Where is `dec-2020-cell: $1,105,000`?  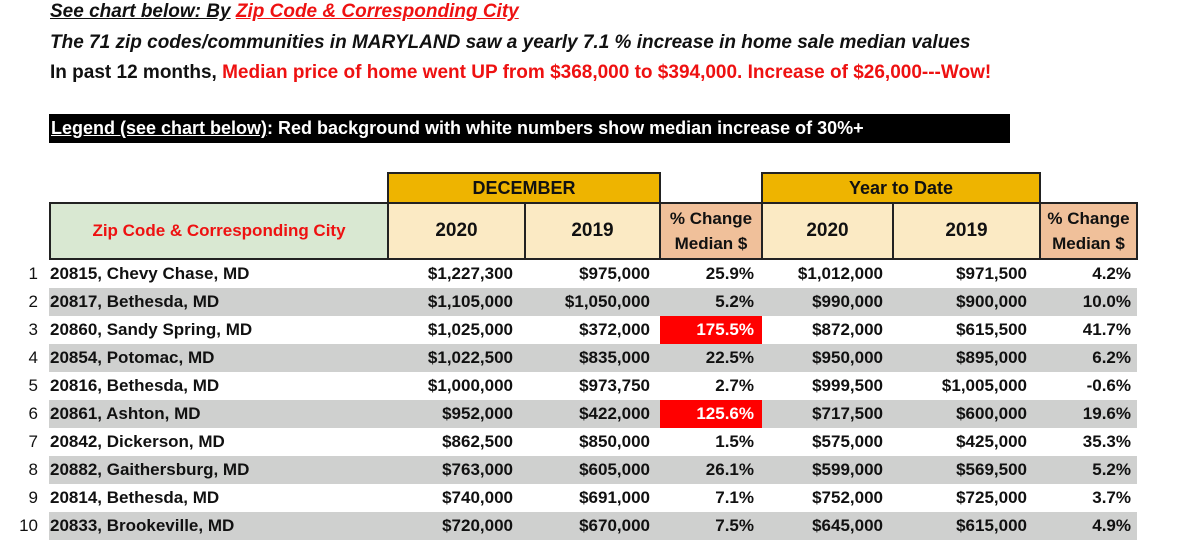
dec-2020-cell: $1,105,000 is located at coordinates (470, 301).